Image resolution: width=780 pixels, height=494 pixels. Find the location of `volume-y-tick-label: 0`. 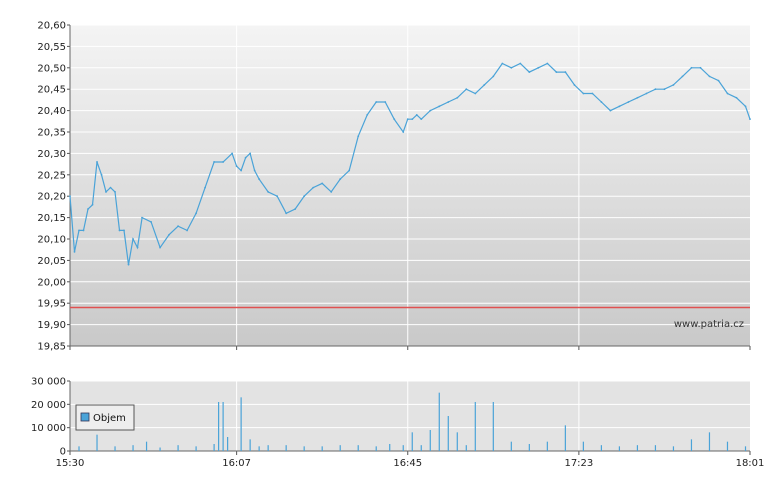

volume-y-tick-label: 0 is located at coordinates (63, 452).